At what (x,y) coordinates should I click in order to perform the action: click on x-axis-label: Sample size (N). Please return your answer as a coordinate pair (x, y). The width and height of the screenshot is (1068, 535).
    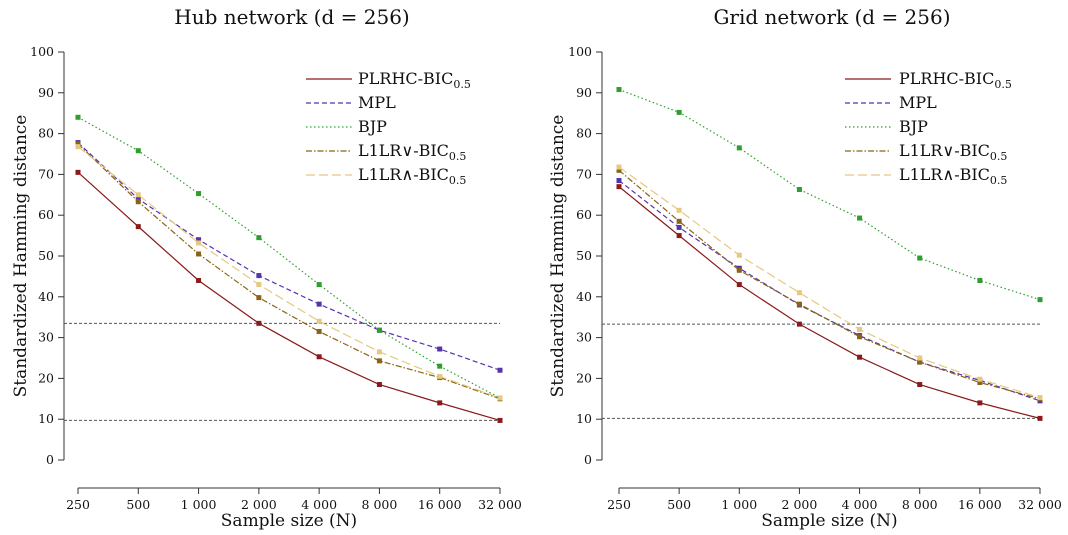
    Looking at the image, I should click on (289, 521).